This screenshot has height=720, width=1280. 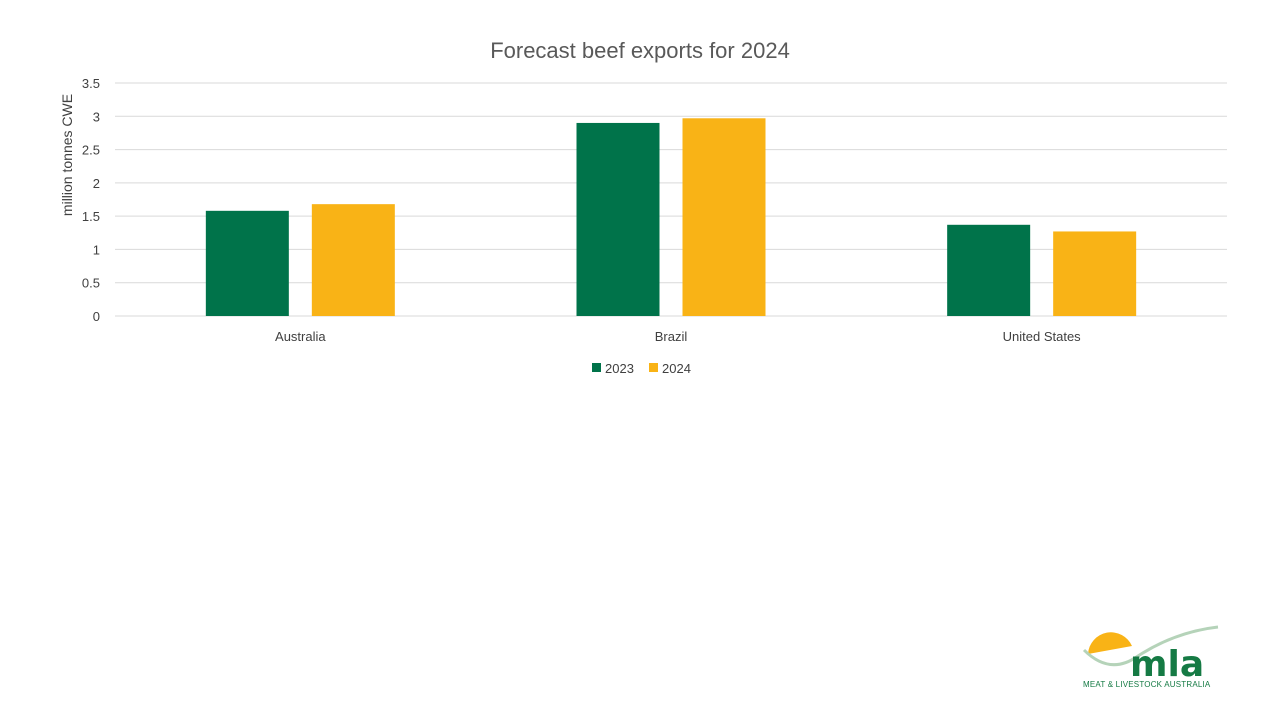 What do you see at coordinates (1042, 336) in the screenshot?
I see `x-tick-label: United States` at bounding box center [1042, 336].